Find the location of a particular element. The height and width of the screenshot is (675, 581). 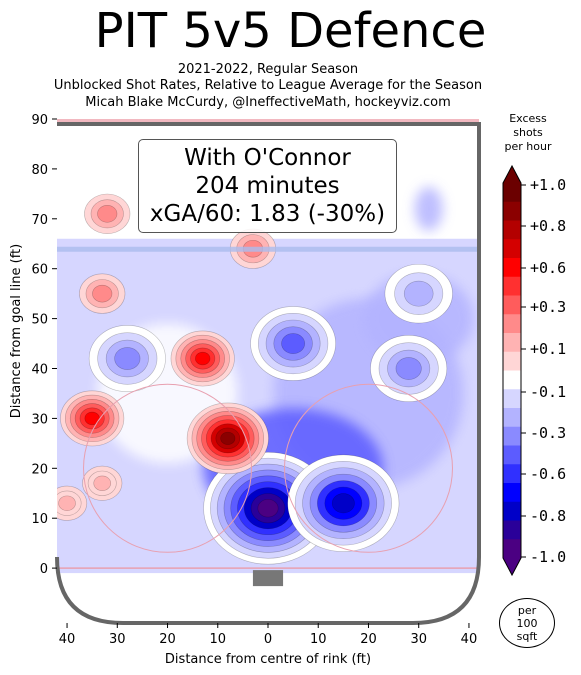

x-axis-label: Distance from centre of rink (ft) is located at coordinates (268, 659).